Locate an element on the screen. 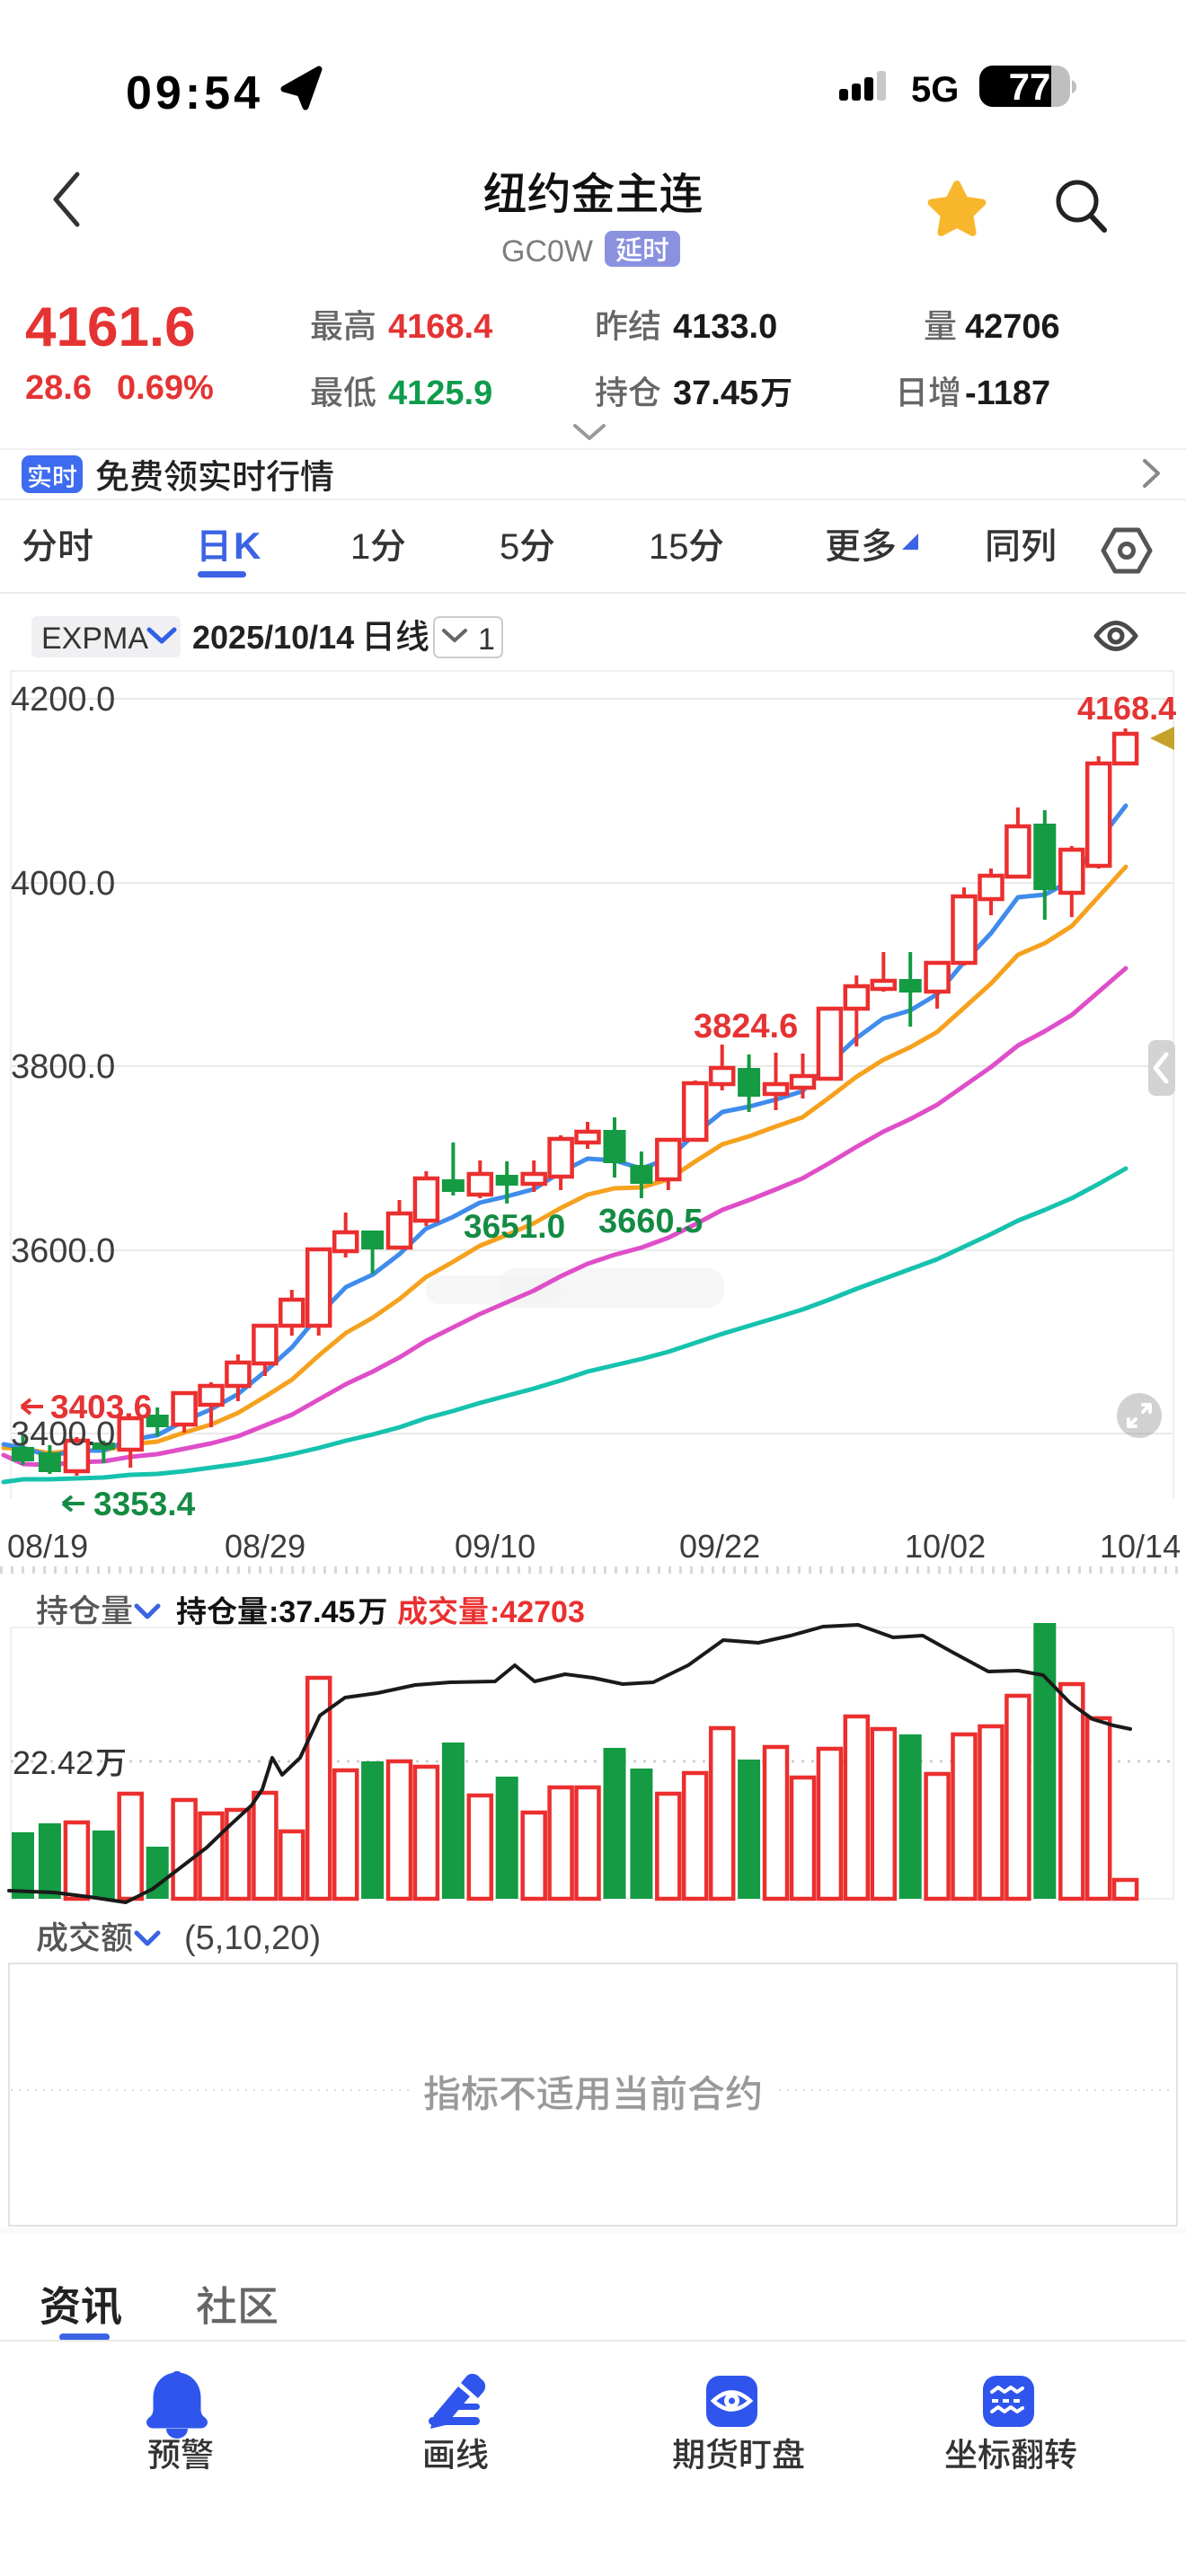 The width and height of the screenshot is (1186, 2576). svg-text: 10/02 is located at coordinates (945, 1546).